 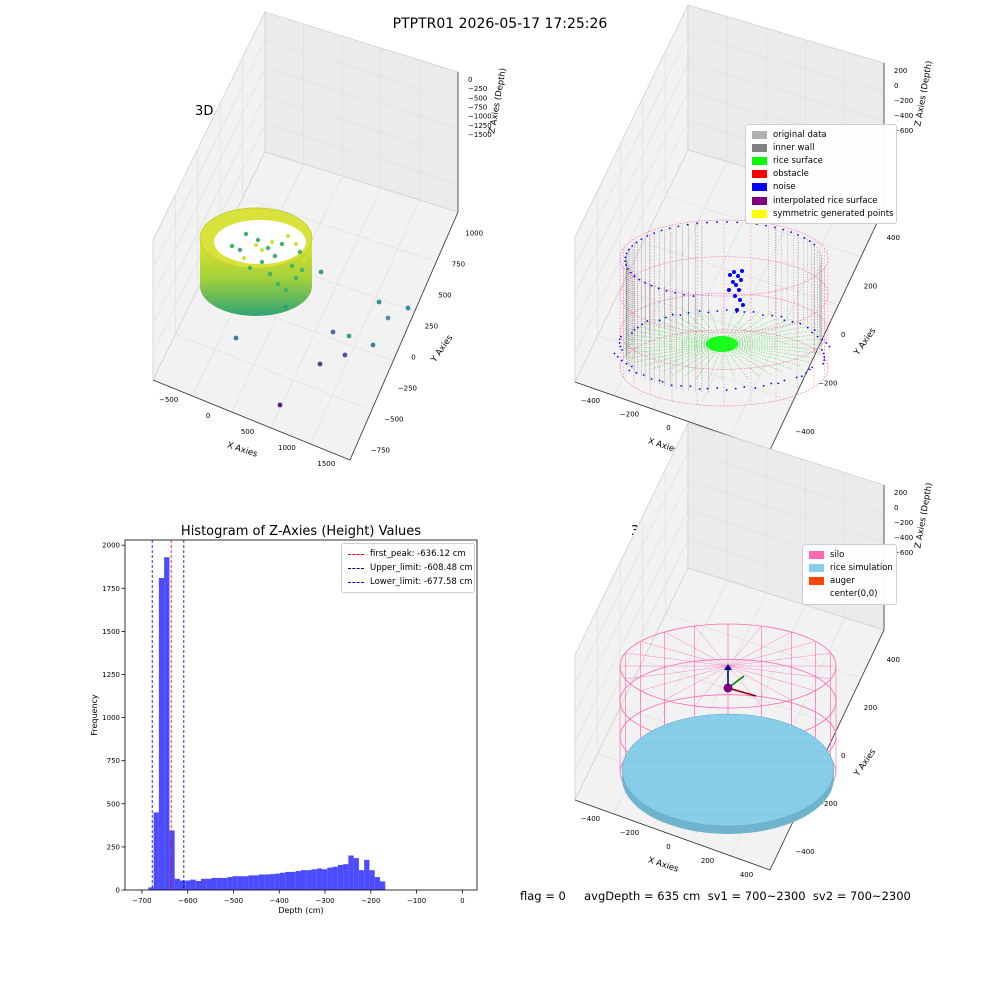 I want to click on y-axis-label: Frequency, so click(x=94, y=715).